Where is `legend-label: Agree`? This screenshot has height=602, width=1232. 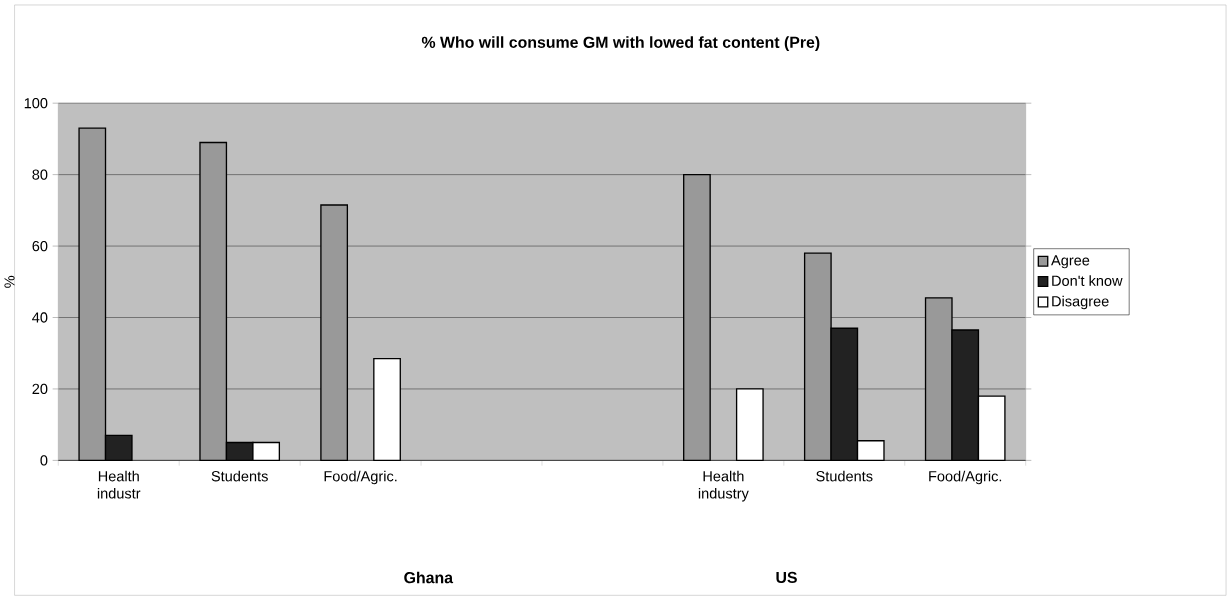 legend-label: Agree is located at coordinates (1070, 262).